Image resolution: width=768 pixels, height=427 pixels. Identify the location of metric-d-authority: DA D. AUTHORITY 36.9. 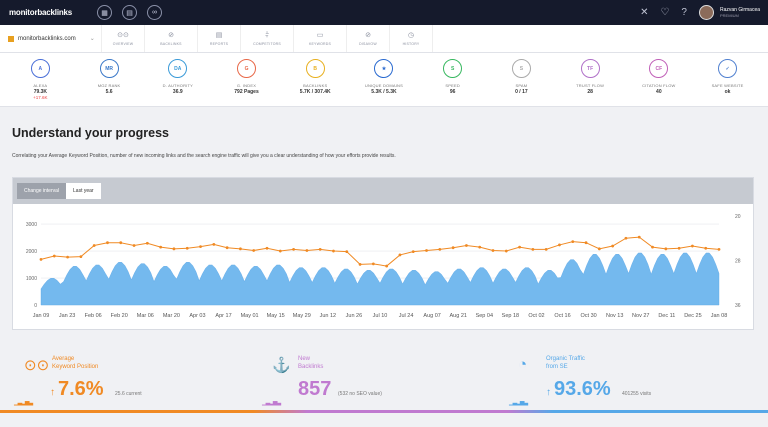
(178, 79).